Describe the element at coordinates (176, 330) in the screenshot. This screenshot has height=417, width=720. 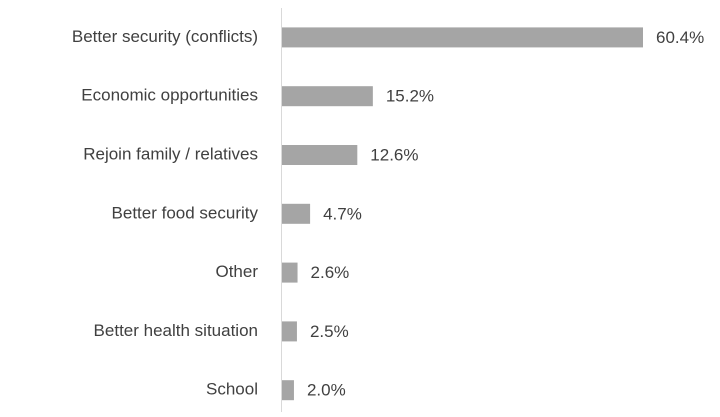
I see `category-label: Better health situation` at that location.